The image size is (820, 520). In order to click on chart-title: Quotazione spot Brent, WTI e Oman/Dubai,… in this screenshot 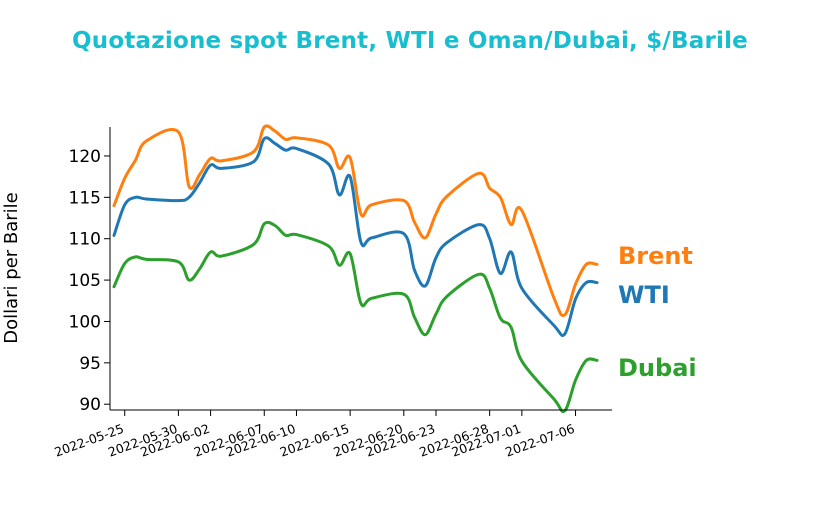, I will do `click(410, 41)`.